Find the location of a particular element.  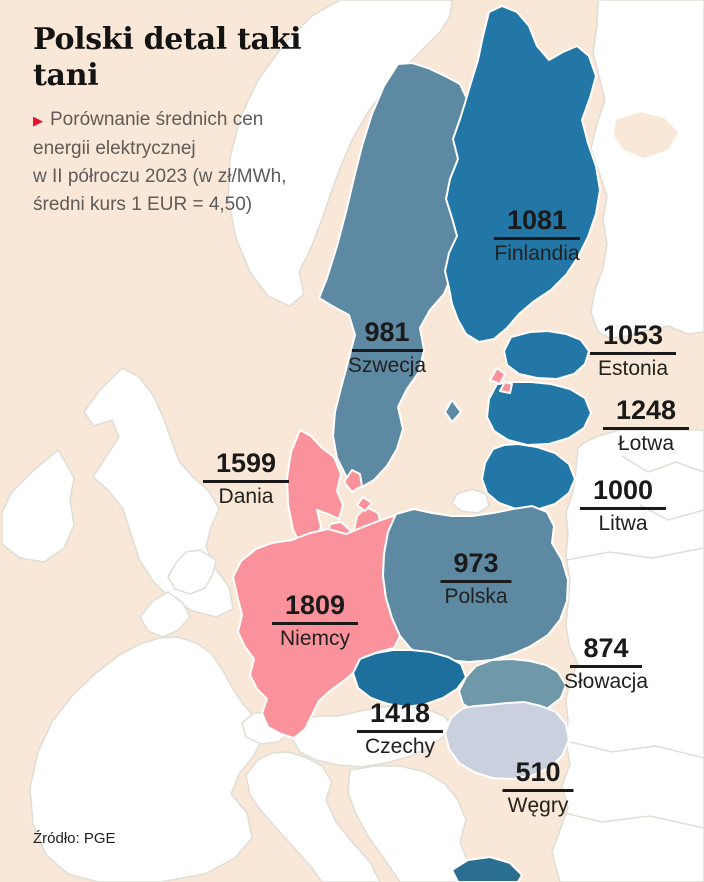

country-shape-belgium is located at coordinates (165, 614).